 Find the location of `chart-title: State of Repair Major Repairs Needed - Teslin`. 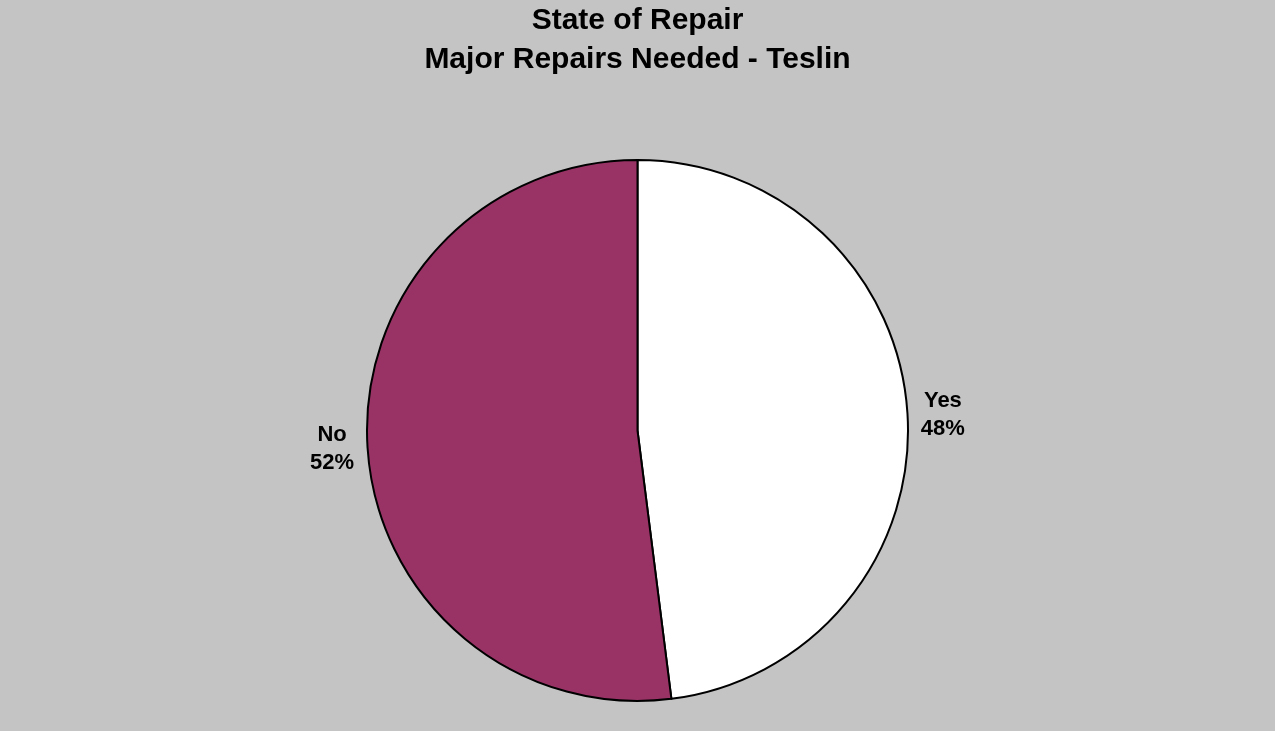

chart-title: State of Repair Major Repairs Needed - Teslin is located at coordinates (637, 38).